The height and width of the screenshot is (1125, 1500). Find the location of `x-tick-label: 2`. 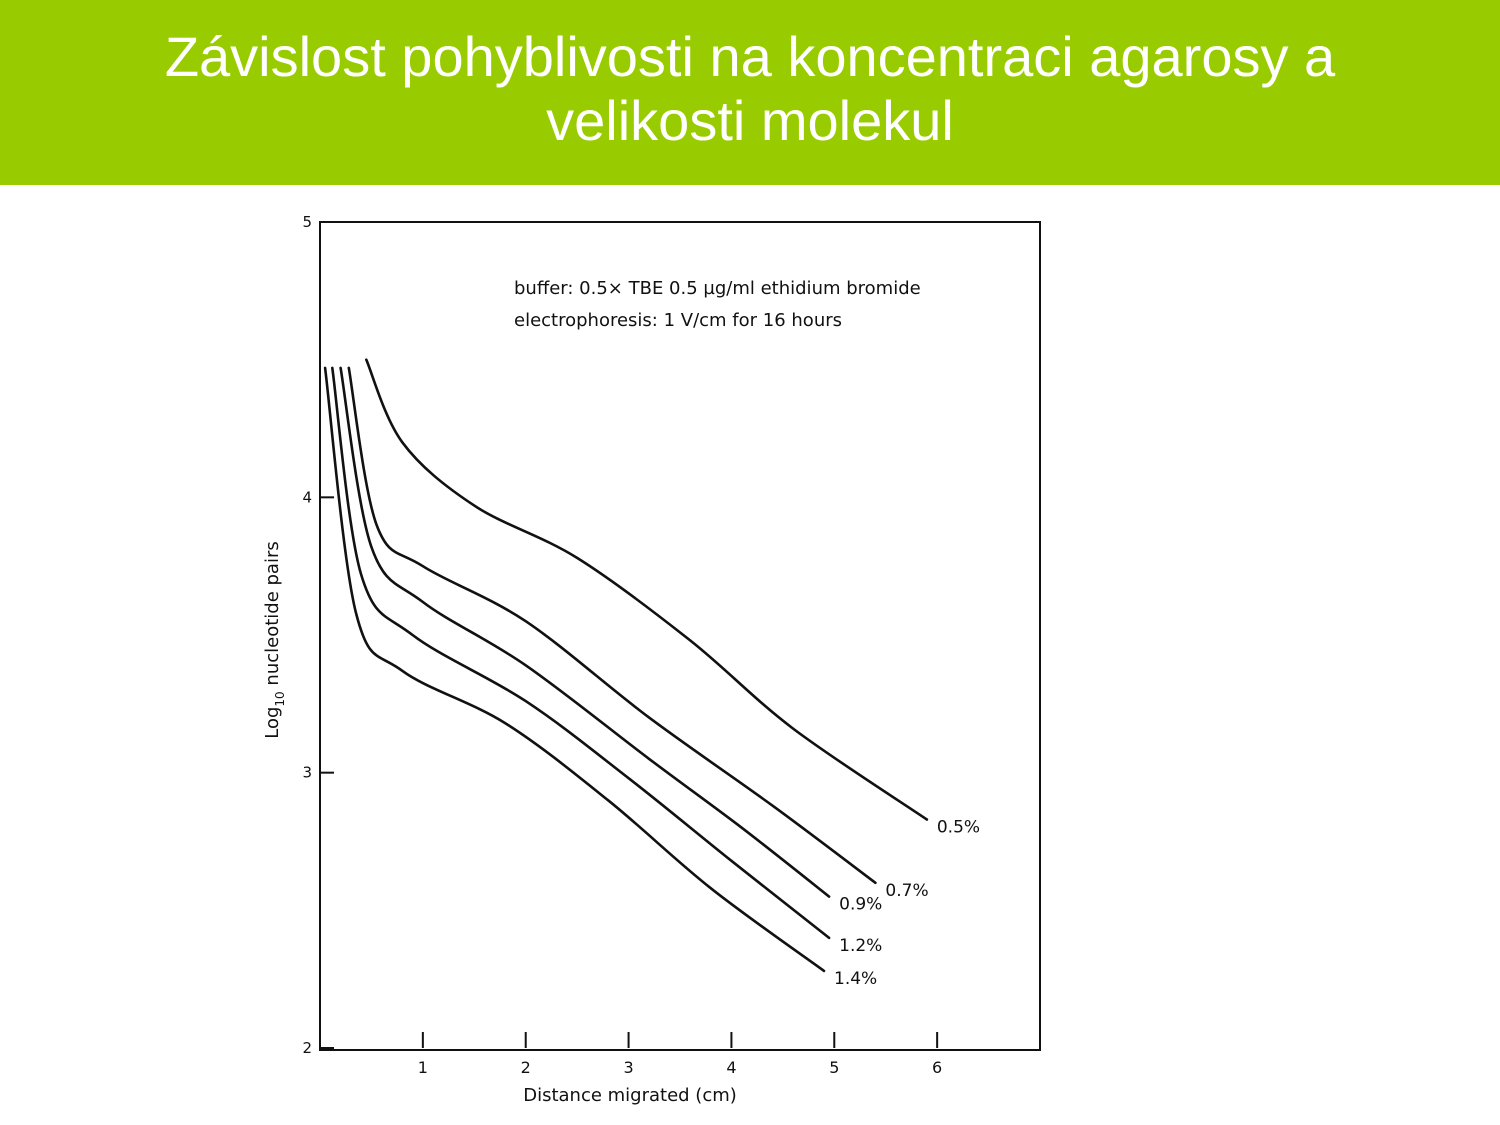

x-tick-label: 2 is located at coordinates (526, 1067).